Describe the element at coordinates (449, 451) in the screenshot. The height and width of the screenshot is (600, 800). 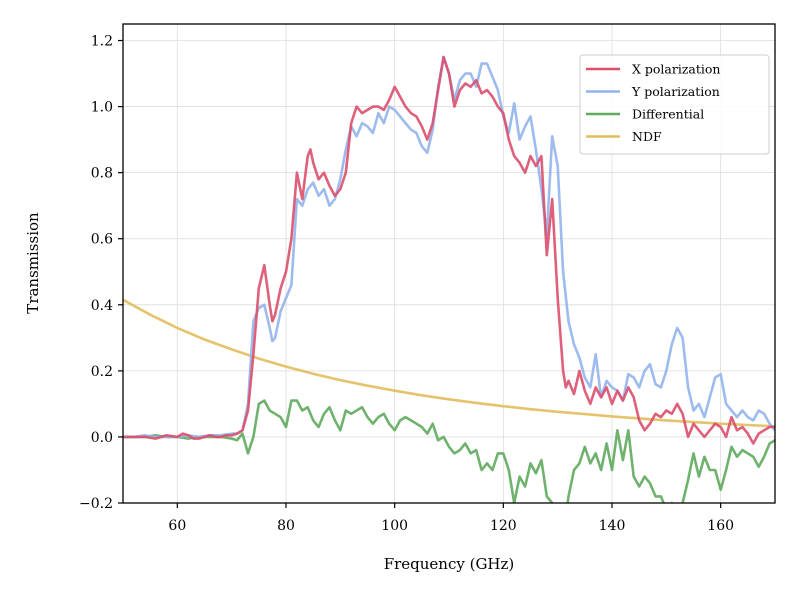
I see `series-line-differential` at that location.